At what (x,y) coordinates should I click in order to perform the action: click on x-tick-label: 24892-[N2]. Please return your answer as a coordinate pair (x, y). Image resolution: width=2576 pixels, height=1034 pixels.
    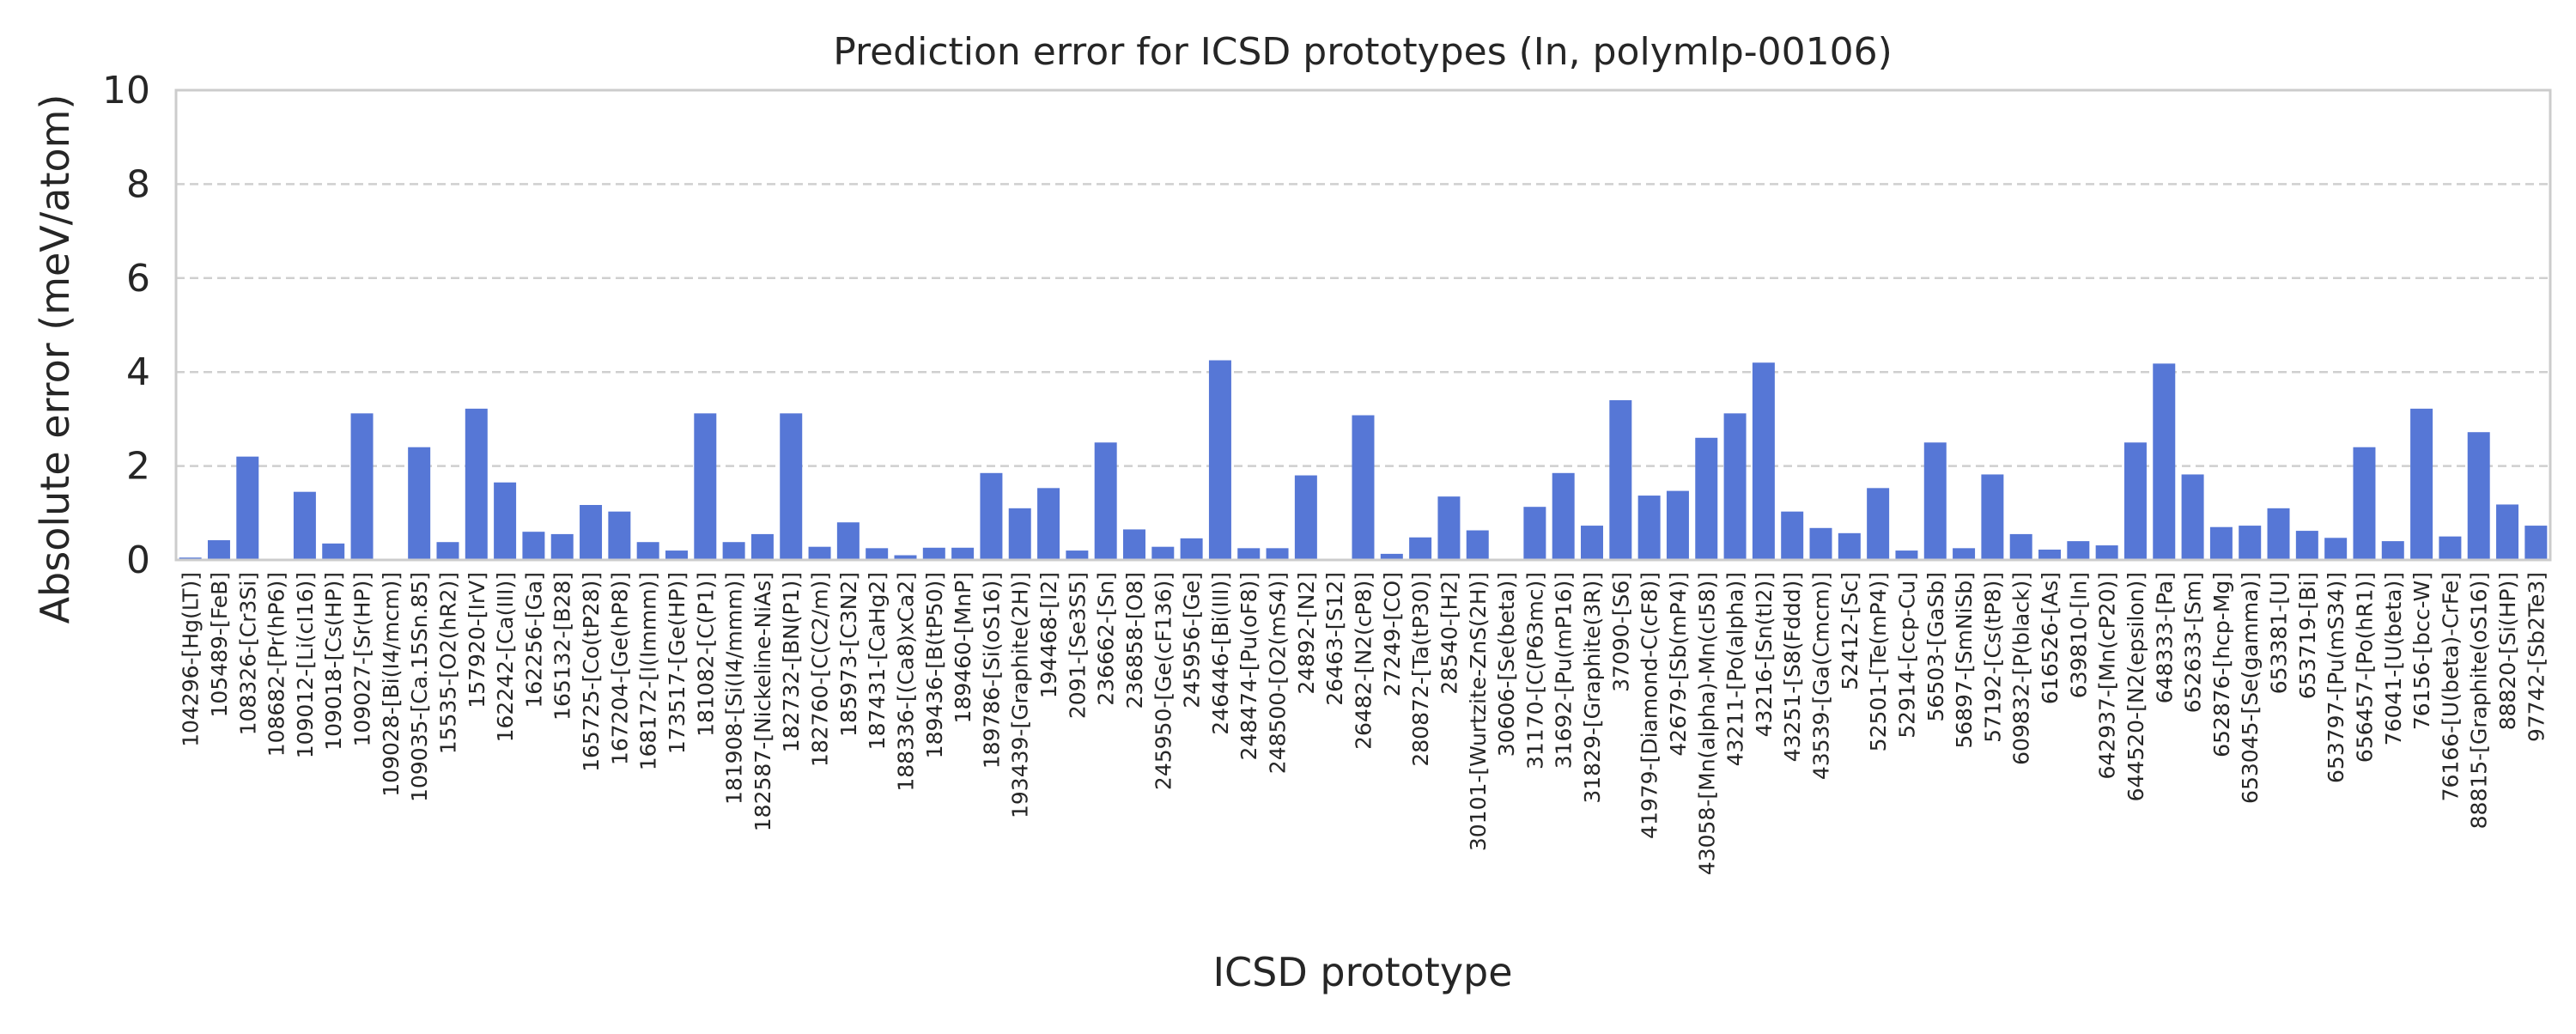
    Looking at the image, I should click on (1306, 633).